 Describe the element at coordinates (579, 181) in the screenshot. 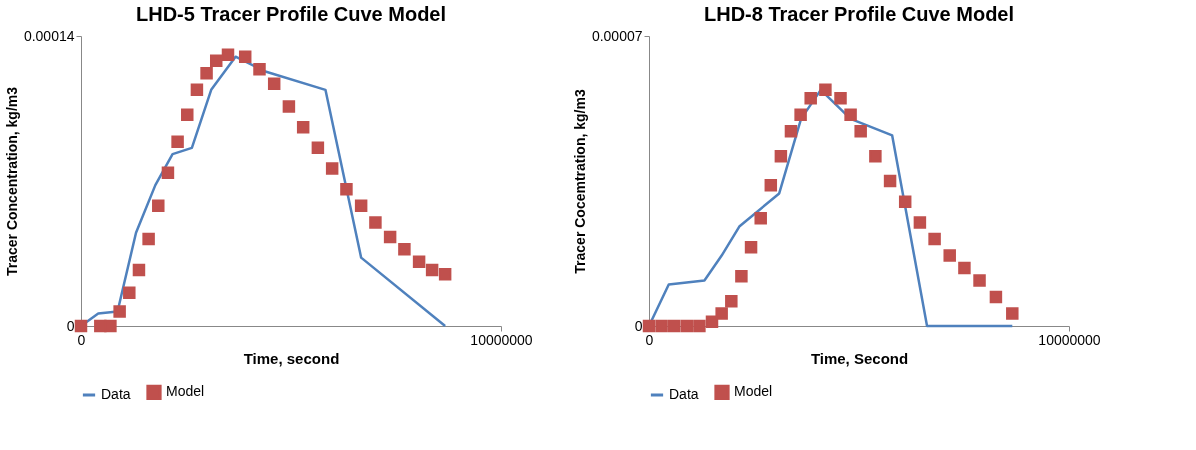

I see `y-axis-title: Tracer Cocemtration, kg/m3` at that location.